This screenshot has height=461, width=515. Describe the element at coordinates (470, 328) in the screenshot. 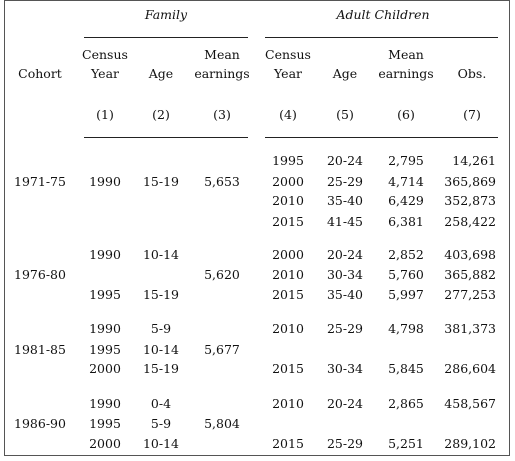

I see `adult-obs: 381,373` at that location.